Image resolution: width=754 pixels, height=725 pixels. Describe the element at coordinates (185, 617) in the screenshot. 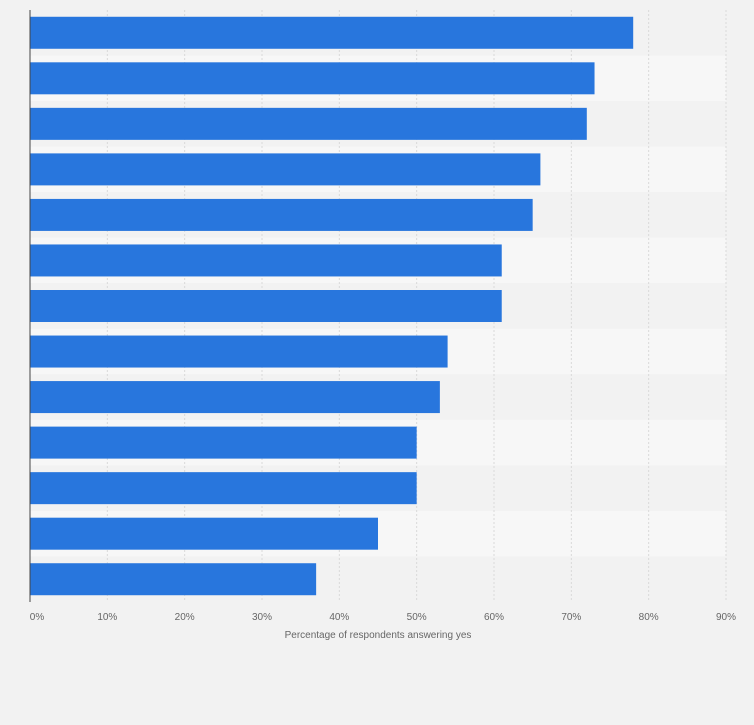

I see `x-tick-label: 20%` at that location.